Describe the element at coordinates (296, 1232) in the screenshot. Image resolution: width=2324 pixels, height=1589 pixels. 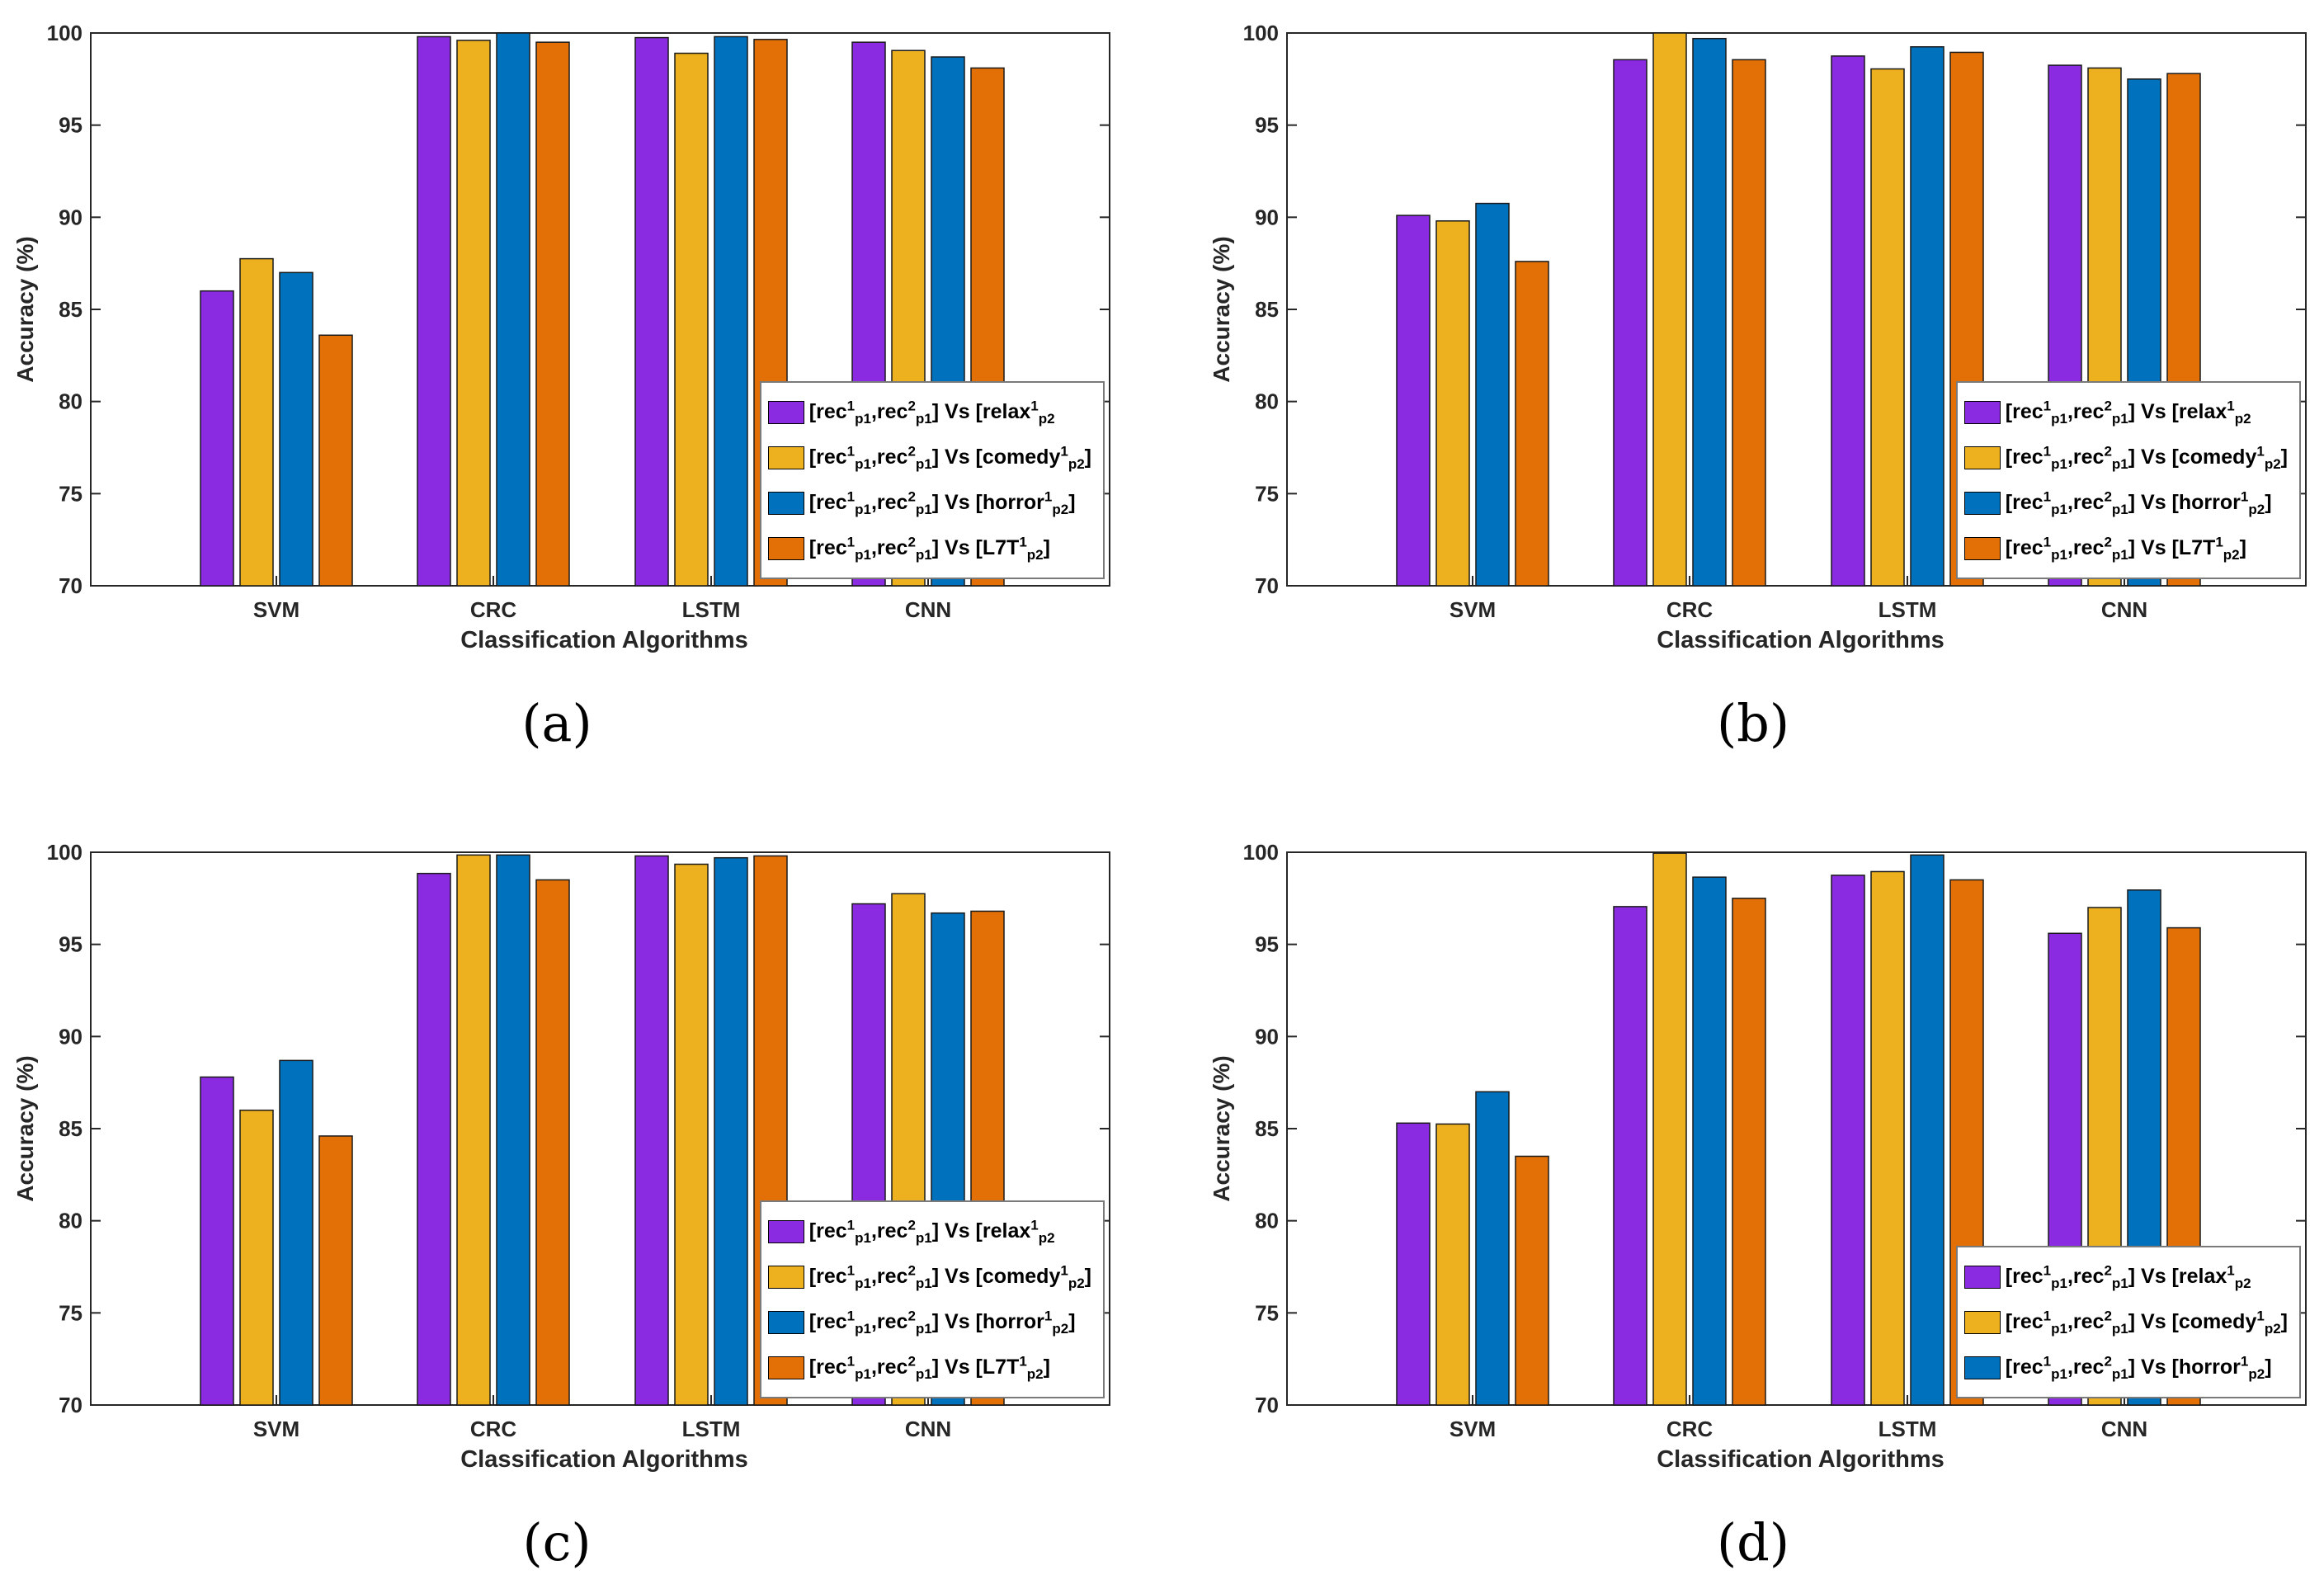
I see `bar-horror-svm` at that location.